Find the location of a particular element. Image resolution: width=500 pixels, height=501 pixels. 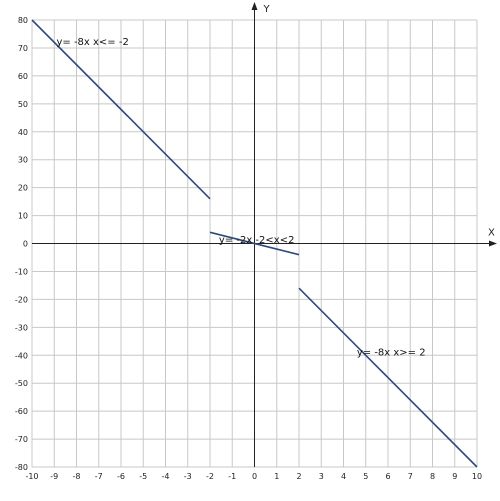

y-tick-label: 70 is located at coordinates (23, 48).